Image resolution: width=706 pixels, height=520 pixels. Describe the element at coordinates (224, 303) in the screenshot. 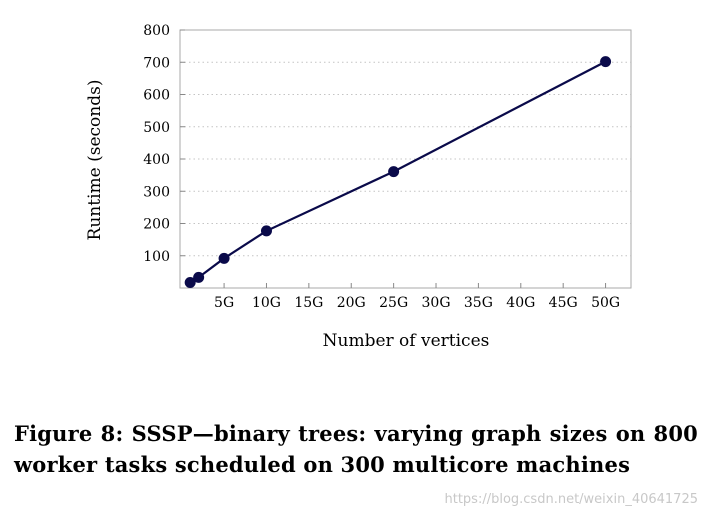

I see `x-tick-label: 5G` at that location.